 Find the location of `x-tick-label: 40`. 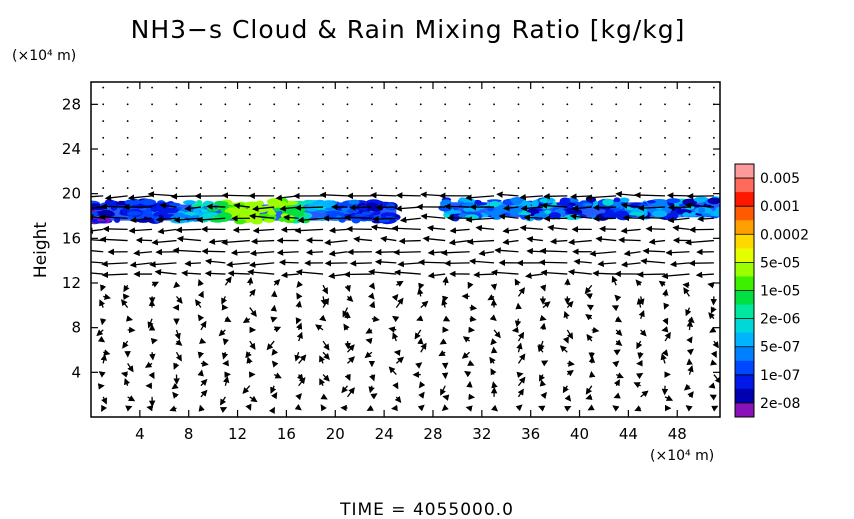

x-tick-label: 40 is located at coordinates (579, 434).